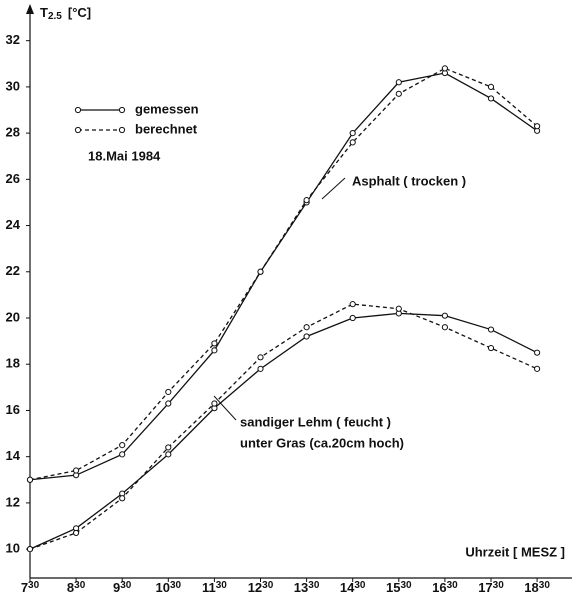 This screenshot has width=575, height=594. Describe the element at coordinates (13, 224) in the screenshot. I see `y-tick-label: 24` at that location.